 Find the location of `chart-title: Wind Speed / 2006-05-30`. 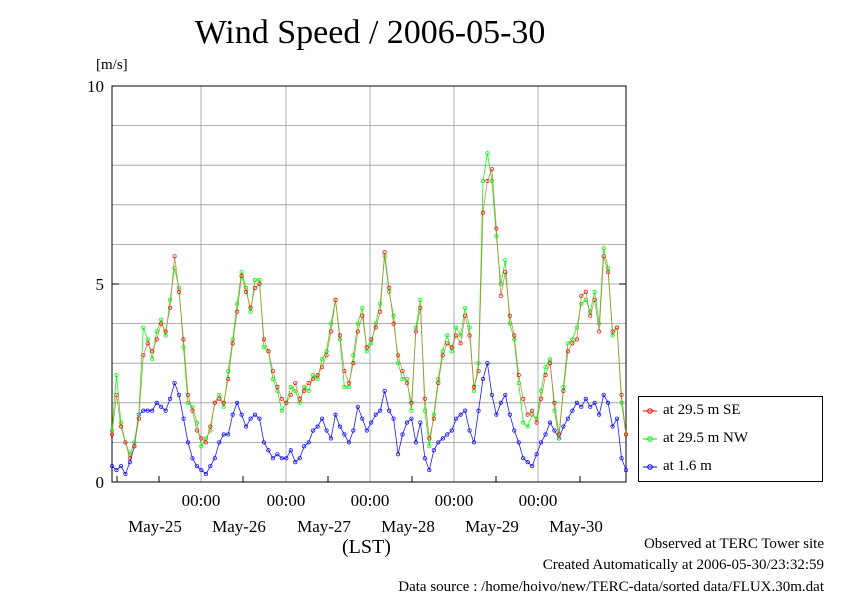

chart-title: Wind Speed / 2006-05-30 is located at coordinates (370, 32).